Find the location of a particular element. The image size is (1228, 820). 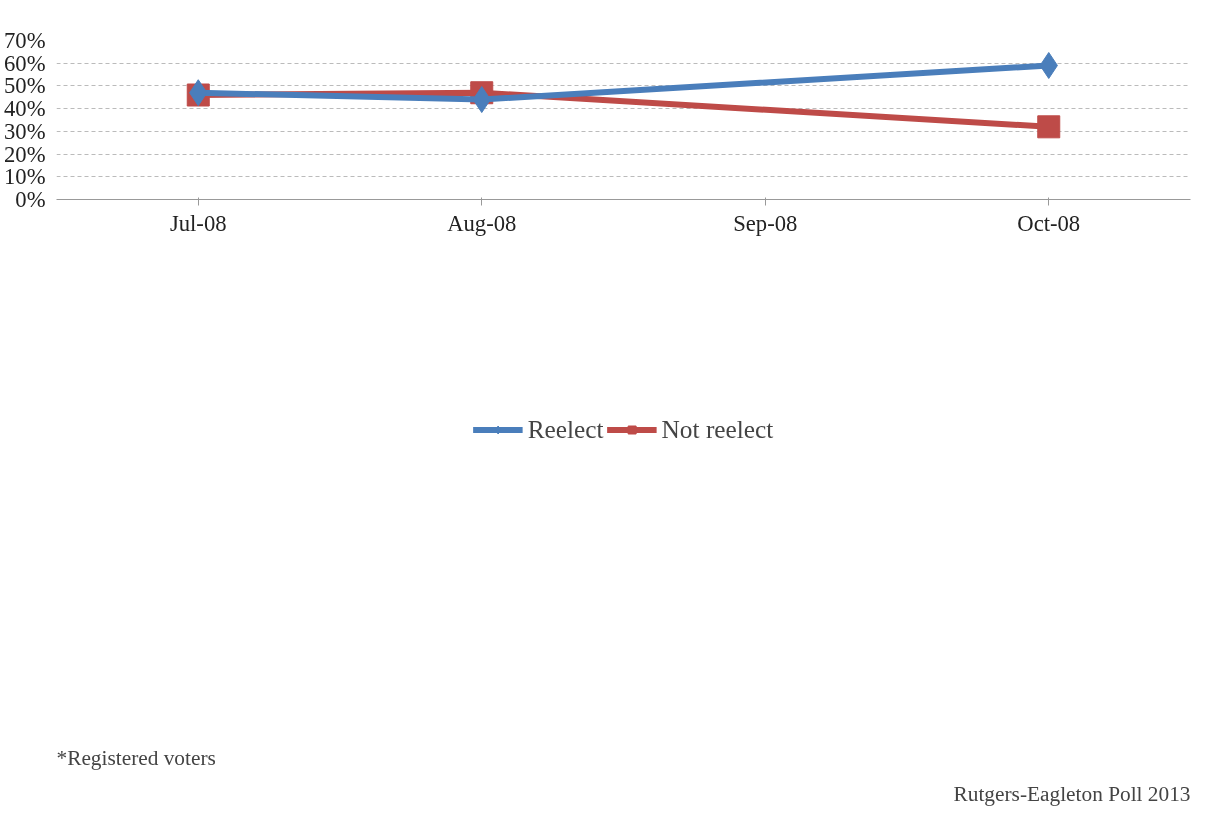

y-tick-label: 60% is located at coordinates (24, 63).